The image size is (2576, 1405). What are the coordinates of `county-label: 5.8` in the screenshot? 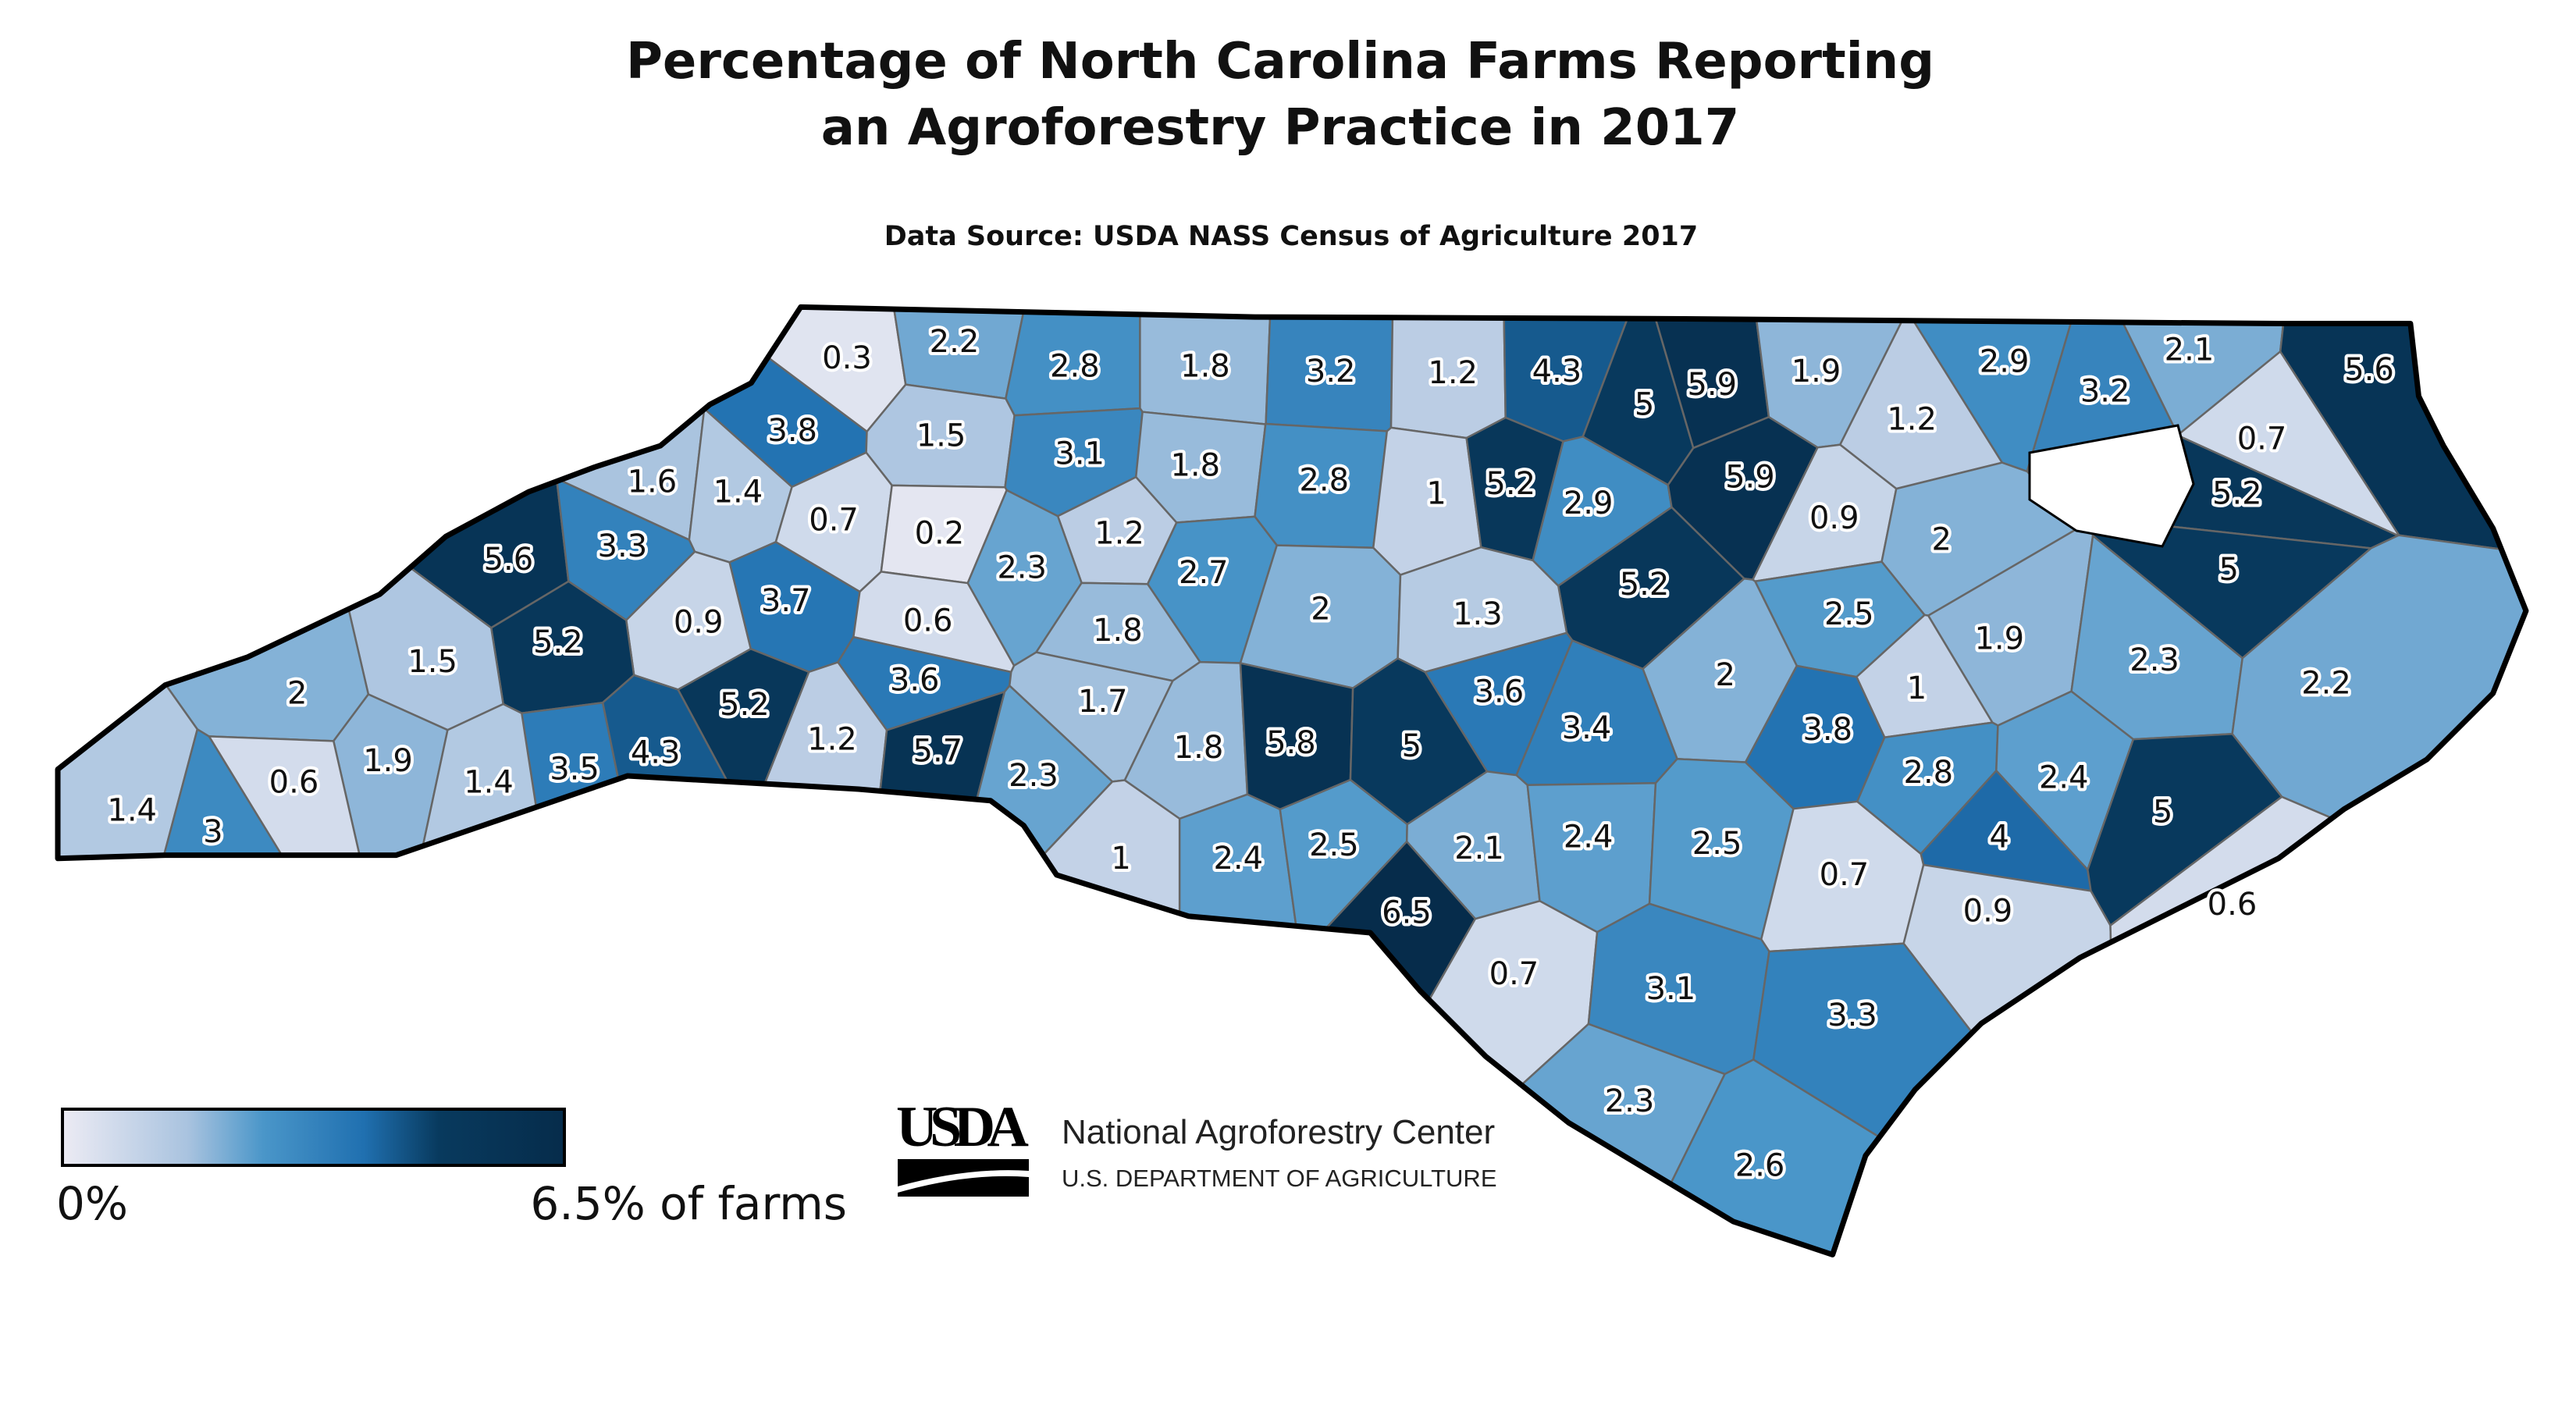 It's located at (1291, 743).